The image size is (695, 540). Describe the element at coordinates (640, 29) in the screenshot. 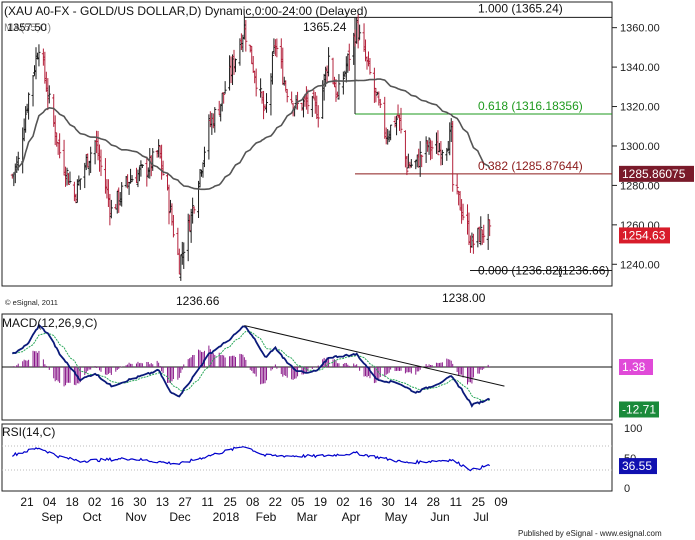

I see `price-tick-label: 1360.00` at that location.